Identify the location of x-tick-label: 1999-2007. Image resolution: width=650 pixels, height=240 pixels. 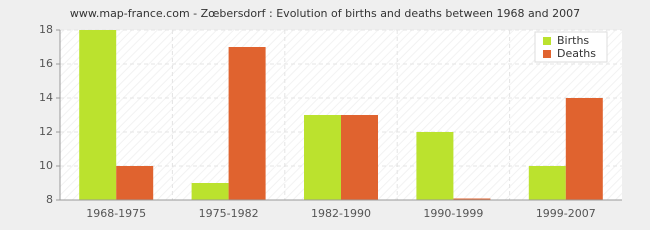
(566, 213).